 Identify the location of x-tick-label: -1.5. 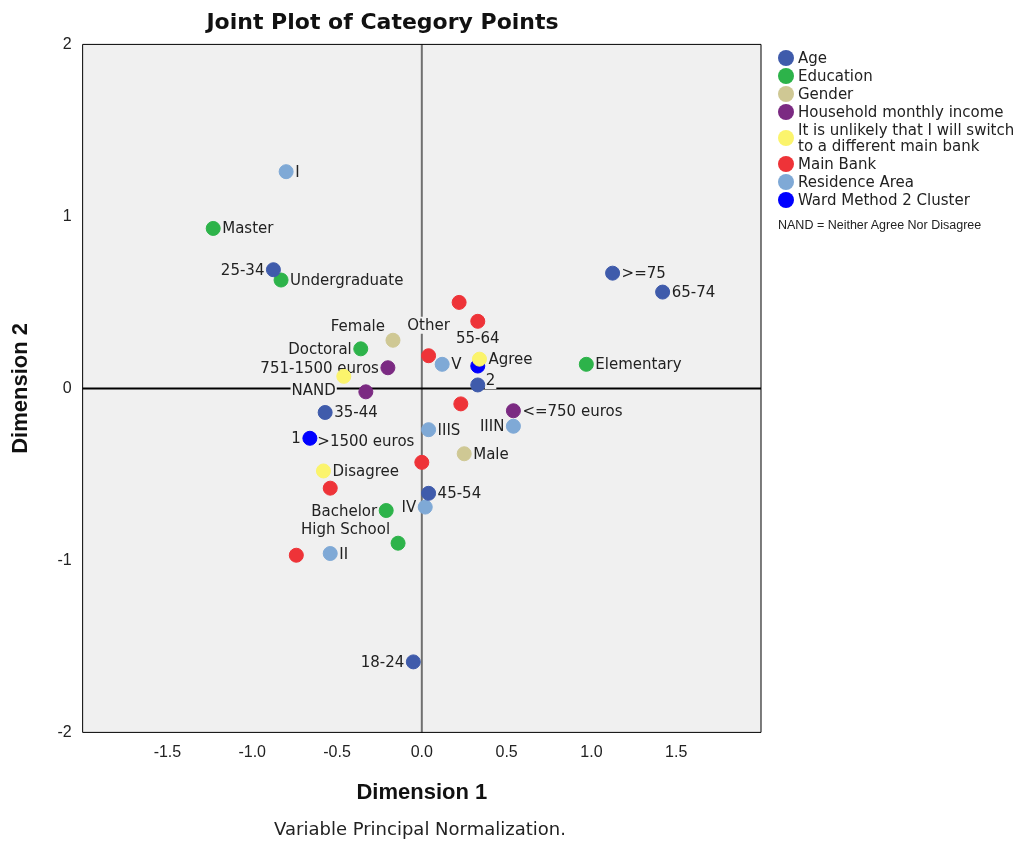
(167, 752).